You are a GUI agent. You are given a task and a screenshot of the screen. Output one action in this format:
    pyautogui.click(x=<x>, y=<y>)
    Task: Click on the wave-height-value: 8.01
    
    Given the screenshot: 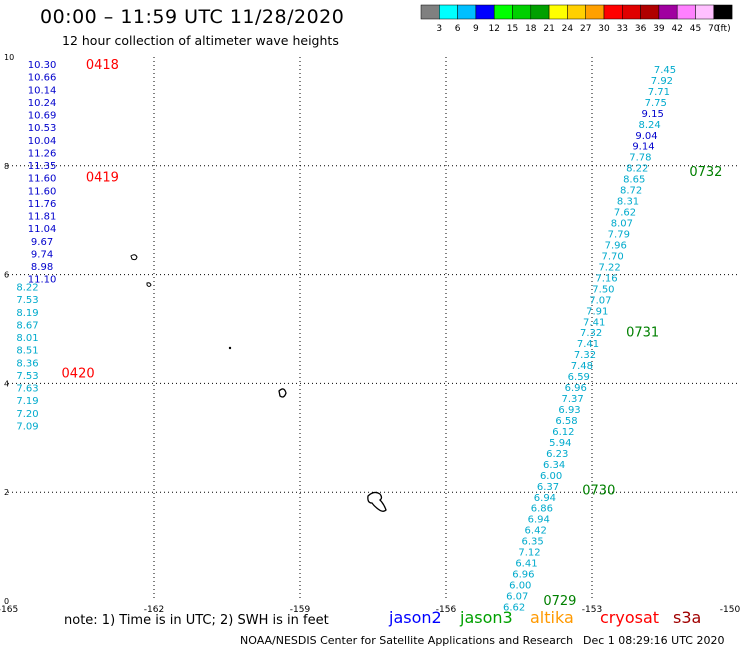 What is the action you would take?
    pyautogui.click(x=27, y=338)
    